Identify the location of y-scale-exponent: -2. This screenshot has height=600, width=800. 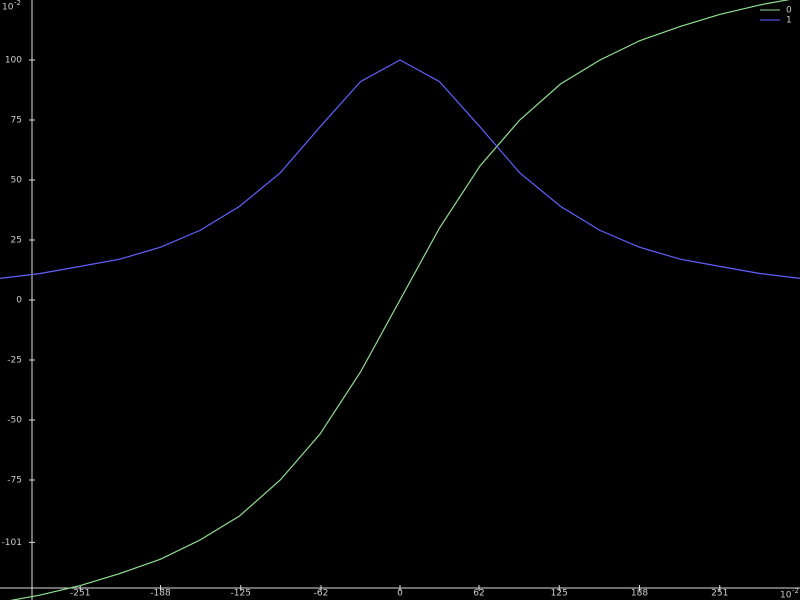
(17, 3).